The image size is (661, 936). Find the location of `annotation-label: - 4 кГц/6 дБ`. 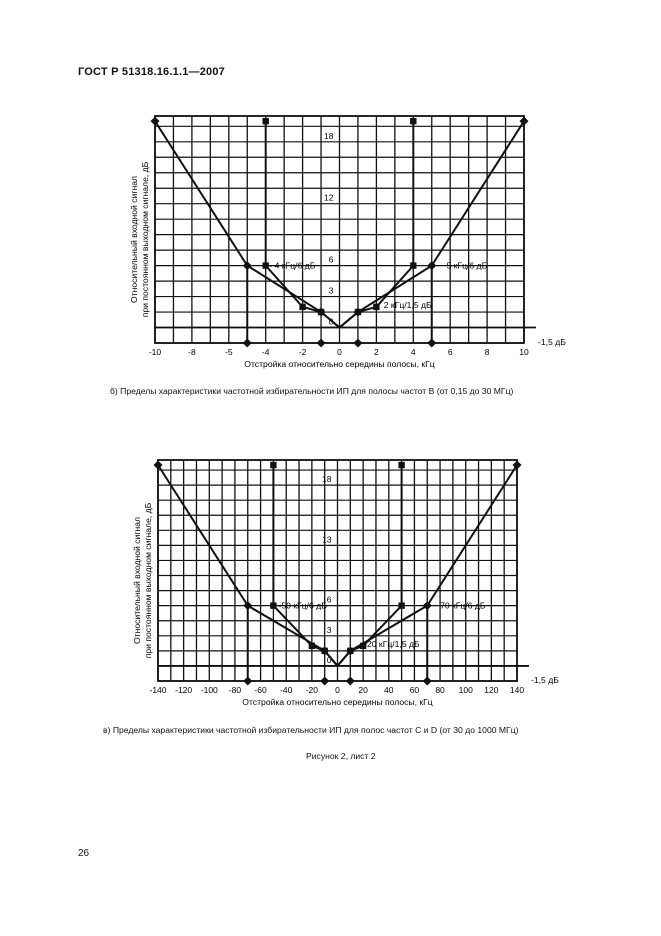

annotation-label: - 4 кГц/6 дБ is located at coordinates (292, 266).